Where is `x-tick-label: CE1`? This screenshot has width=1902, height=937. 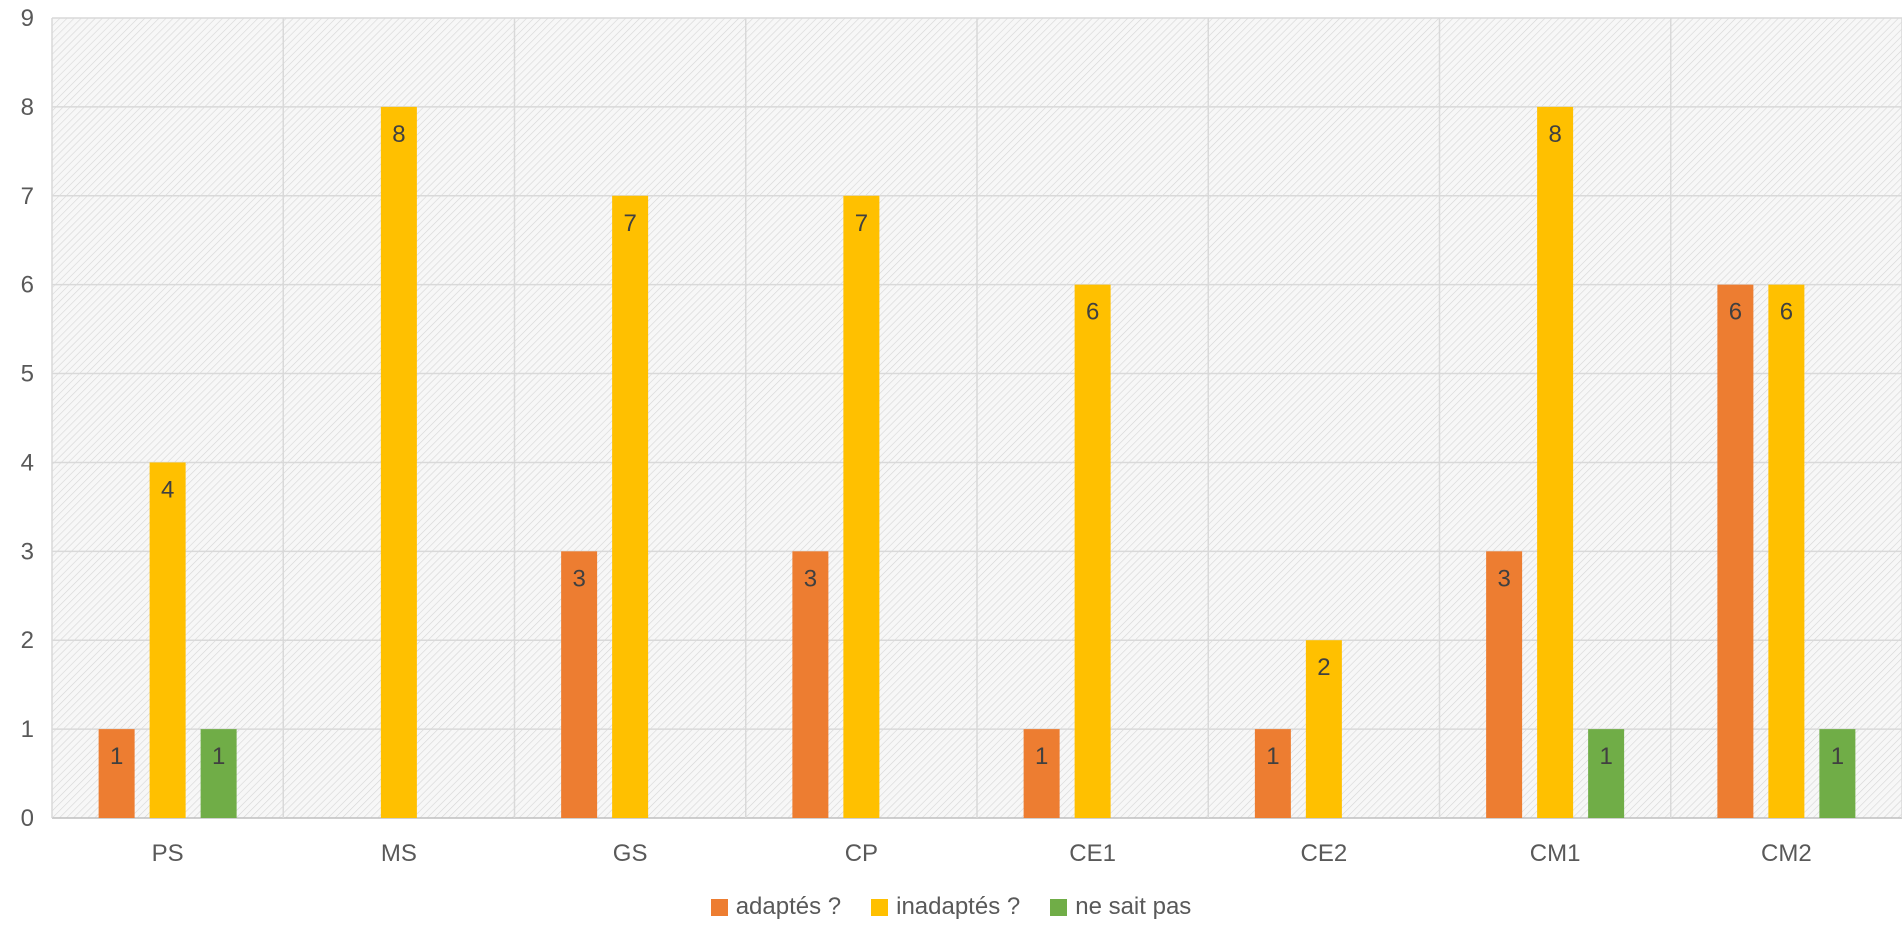
x-tick-label: CE1 is located at coordinates (1092, 853).